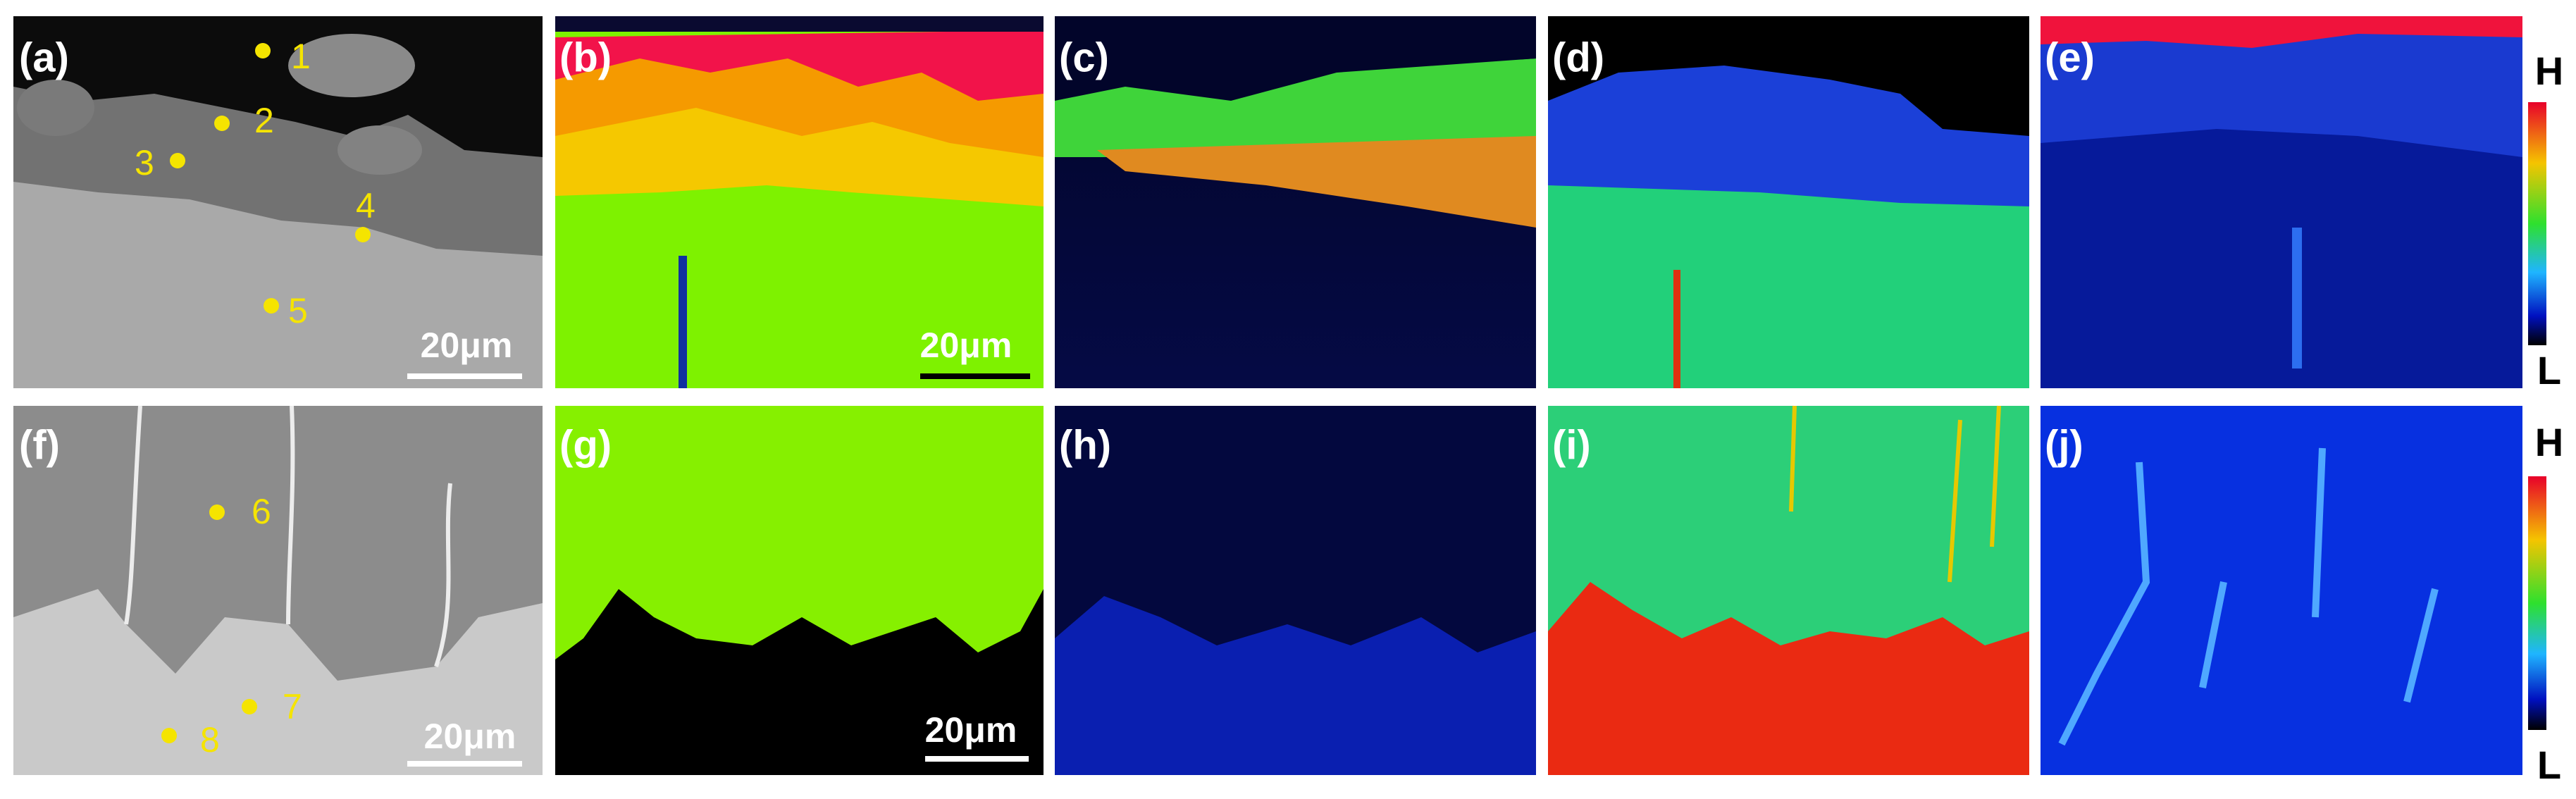  I want to click on panel-g: (g) 20μm, so click(799, 590).